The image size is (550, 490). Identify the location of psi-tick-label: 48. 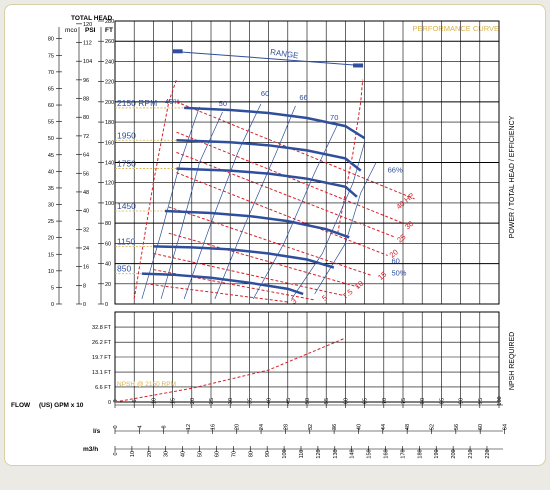
(86, 193).